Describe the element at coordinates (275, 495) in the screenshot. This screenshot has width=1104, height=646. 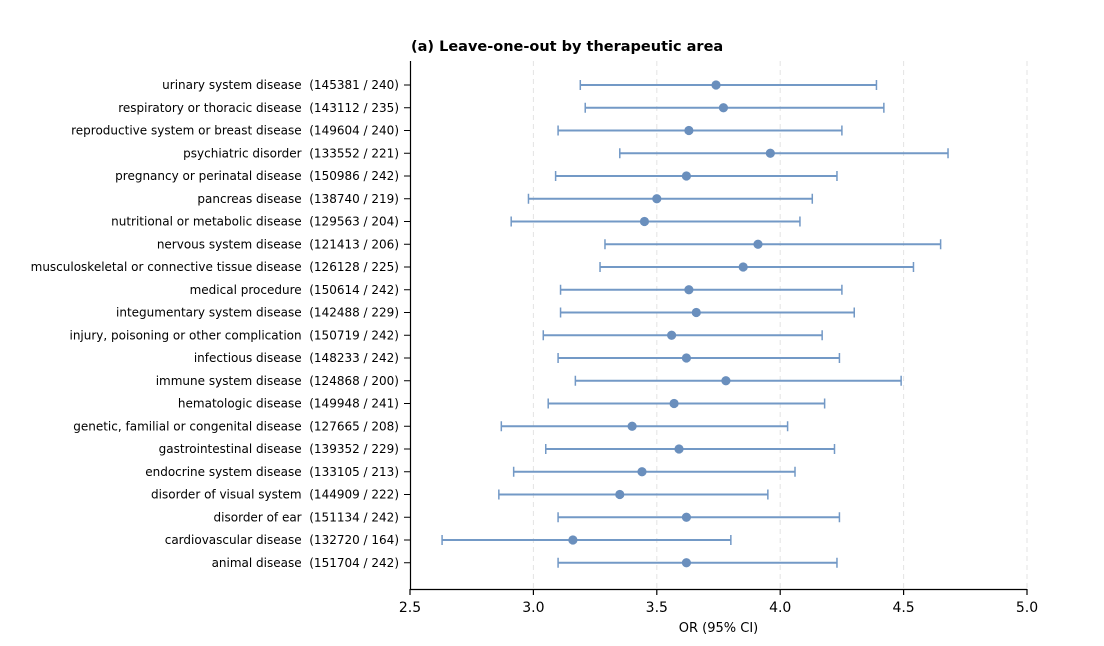
I see `category-label: disorder of visual system (144909 / 222)` at that location.